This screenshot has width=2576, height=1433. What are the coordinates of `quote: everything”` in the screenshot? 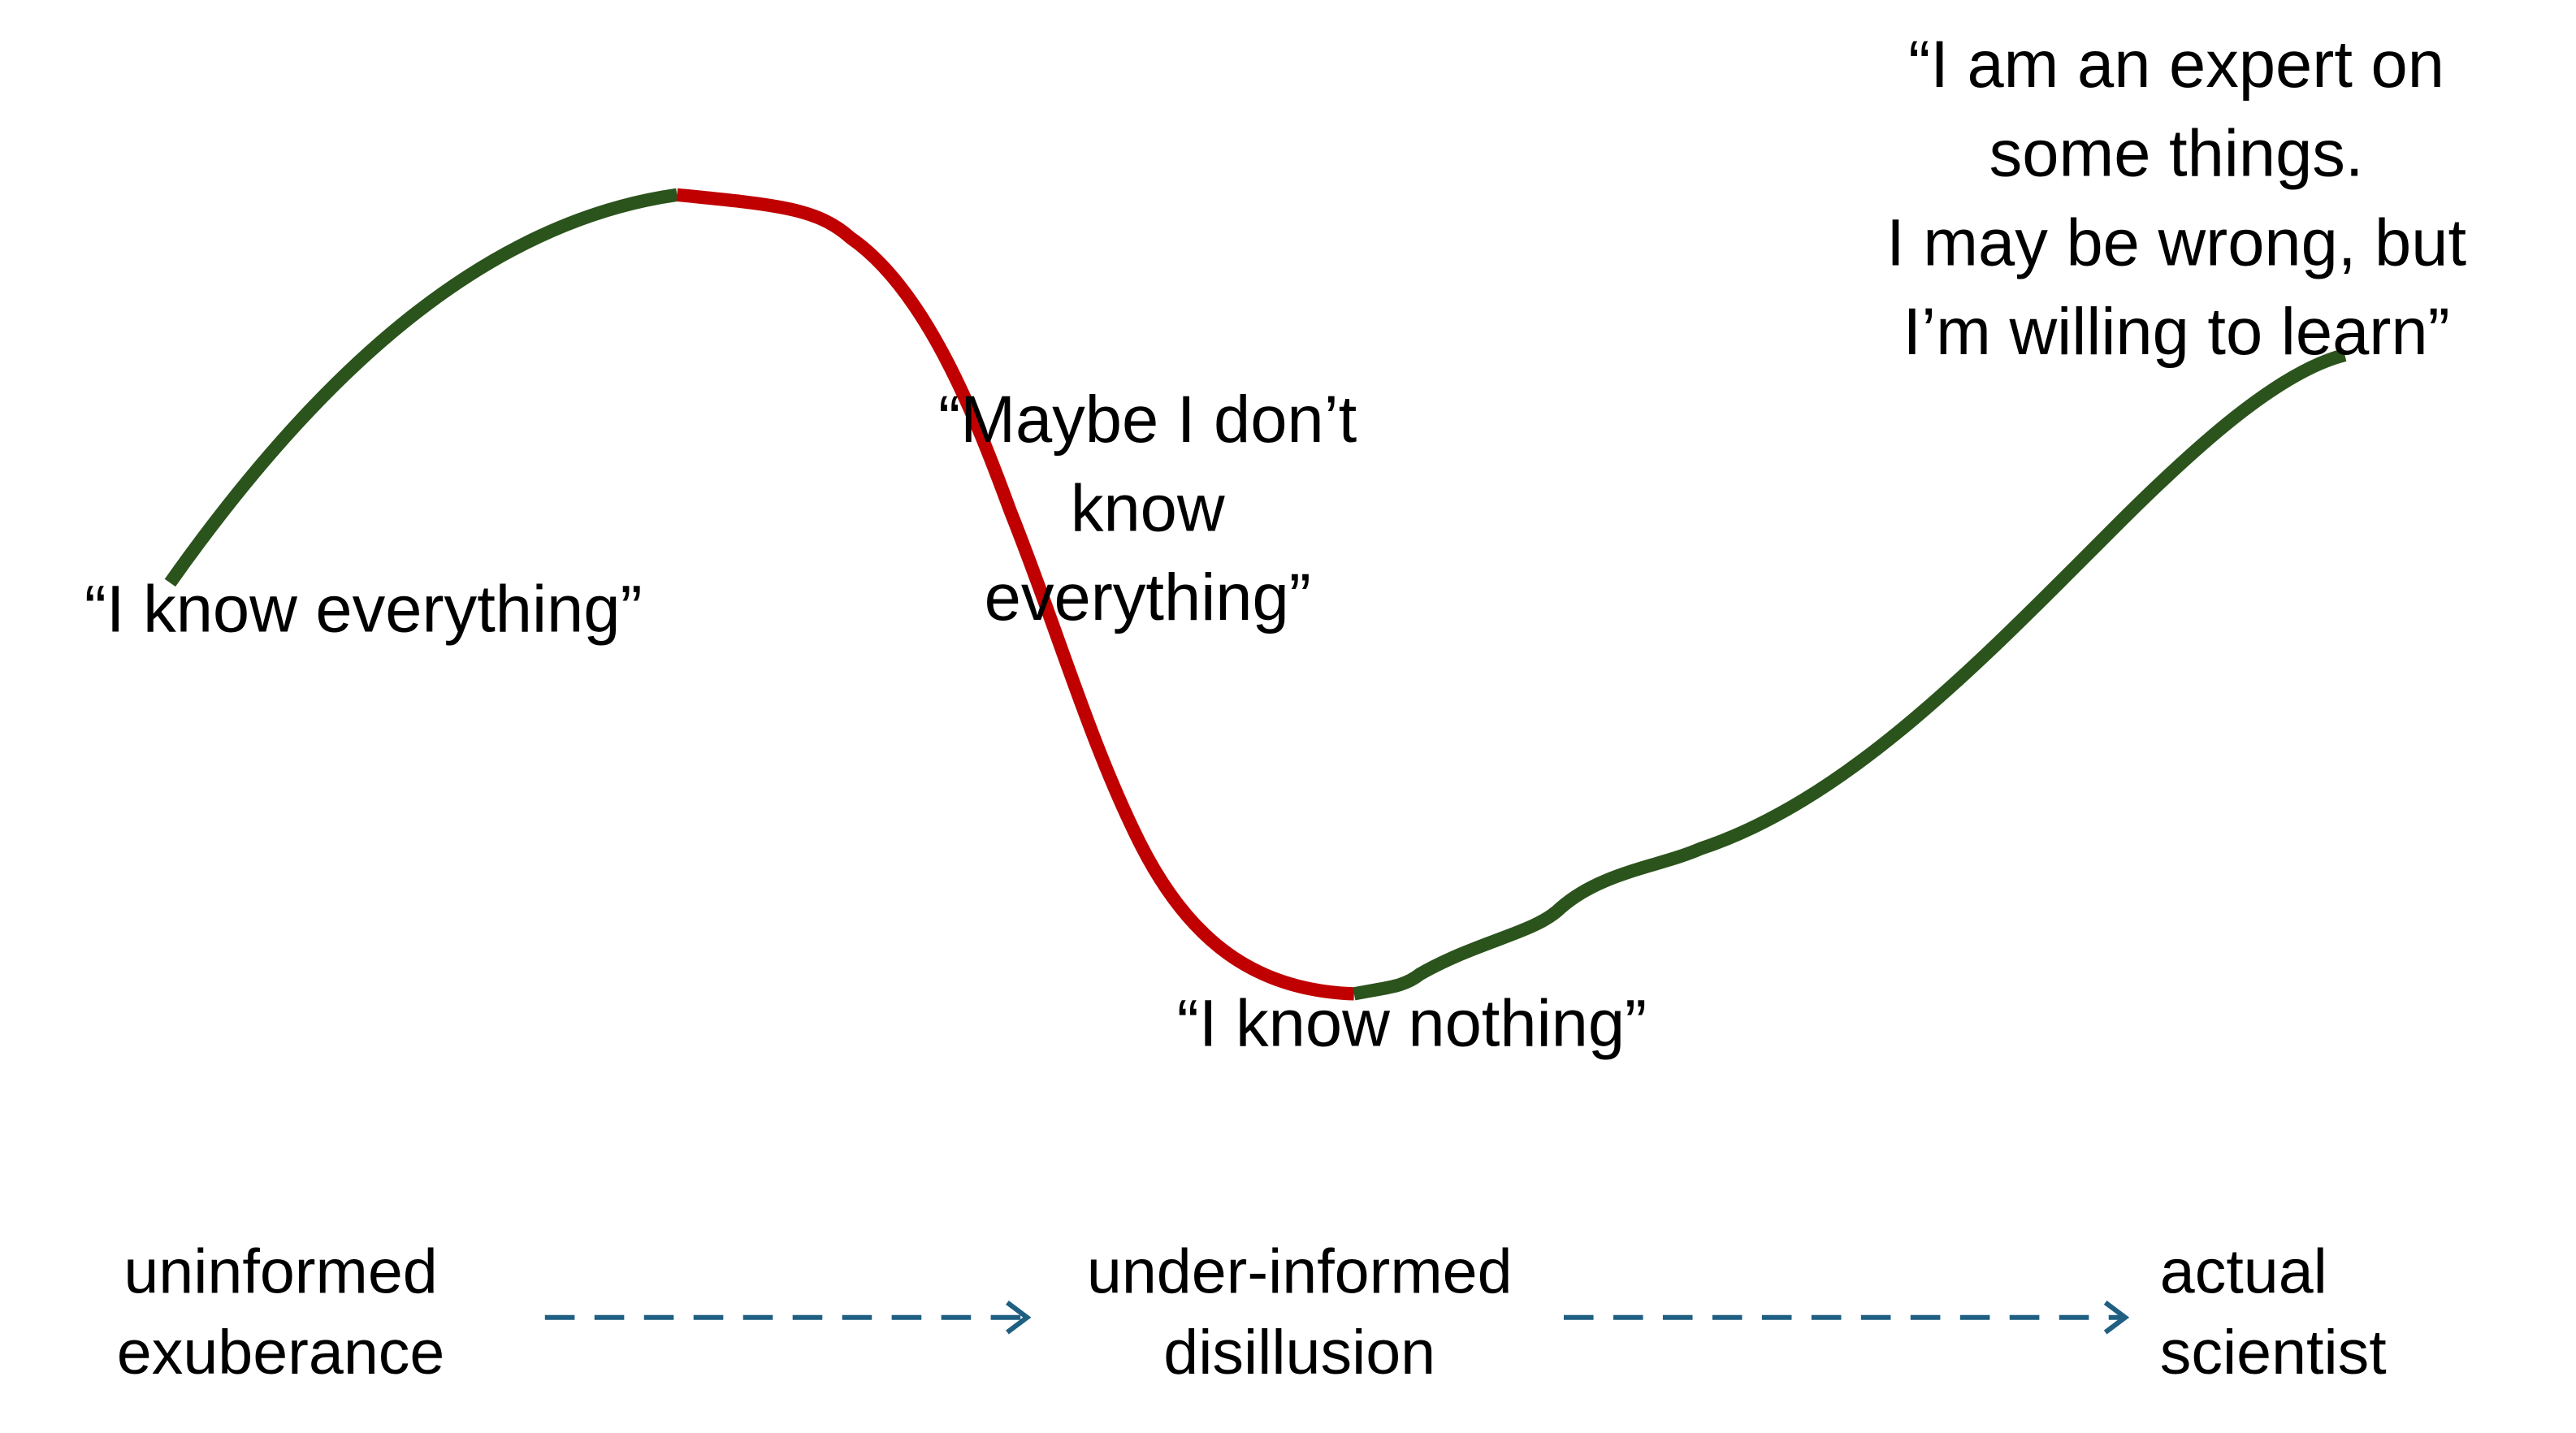 It's located at (1148, 597).